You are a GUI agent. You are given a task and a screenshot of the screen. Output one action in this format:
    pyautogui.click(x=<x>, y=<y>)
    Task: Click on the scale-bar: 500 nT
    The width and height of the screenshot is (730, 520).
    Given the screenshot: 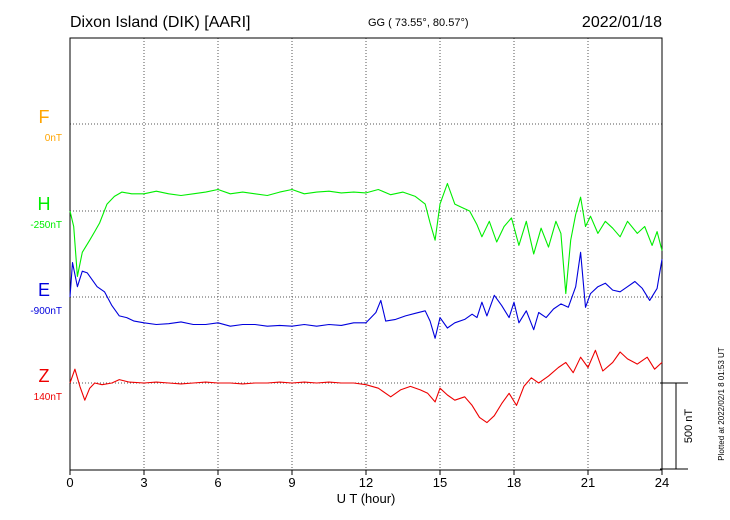 What is the action you would take?
    pyautogui.click(x=677, y=426)
    